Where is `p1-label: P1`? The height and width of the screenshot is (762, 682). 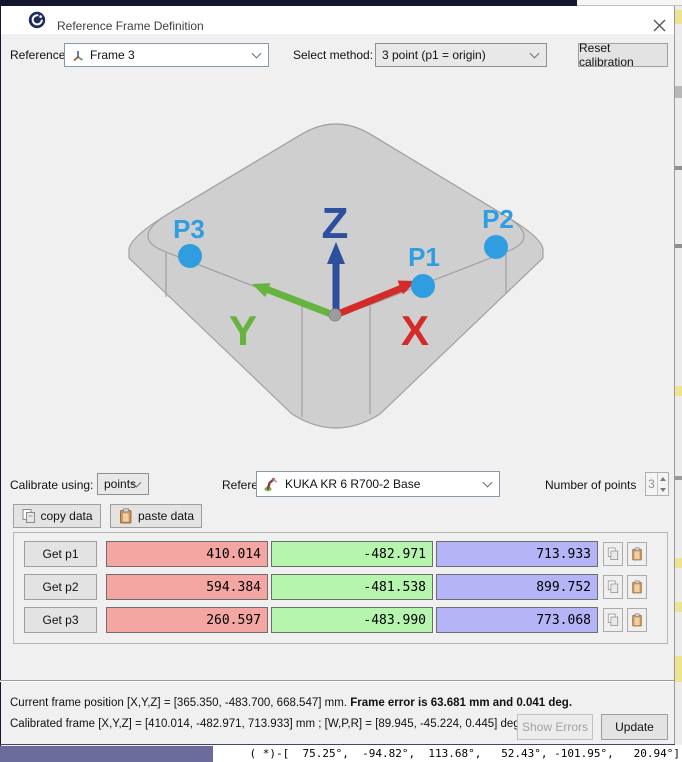 p1-label: P1 is located at coordinates (424, 257).